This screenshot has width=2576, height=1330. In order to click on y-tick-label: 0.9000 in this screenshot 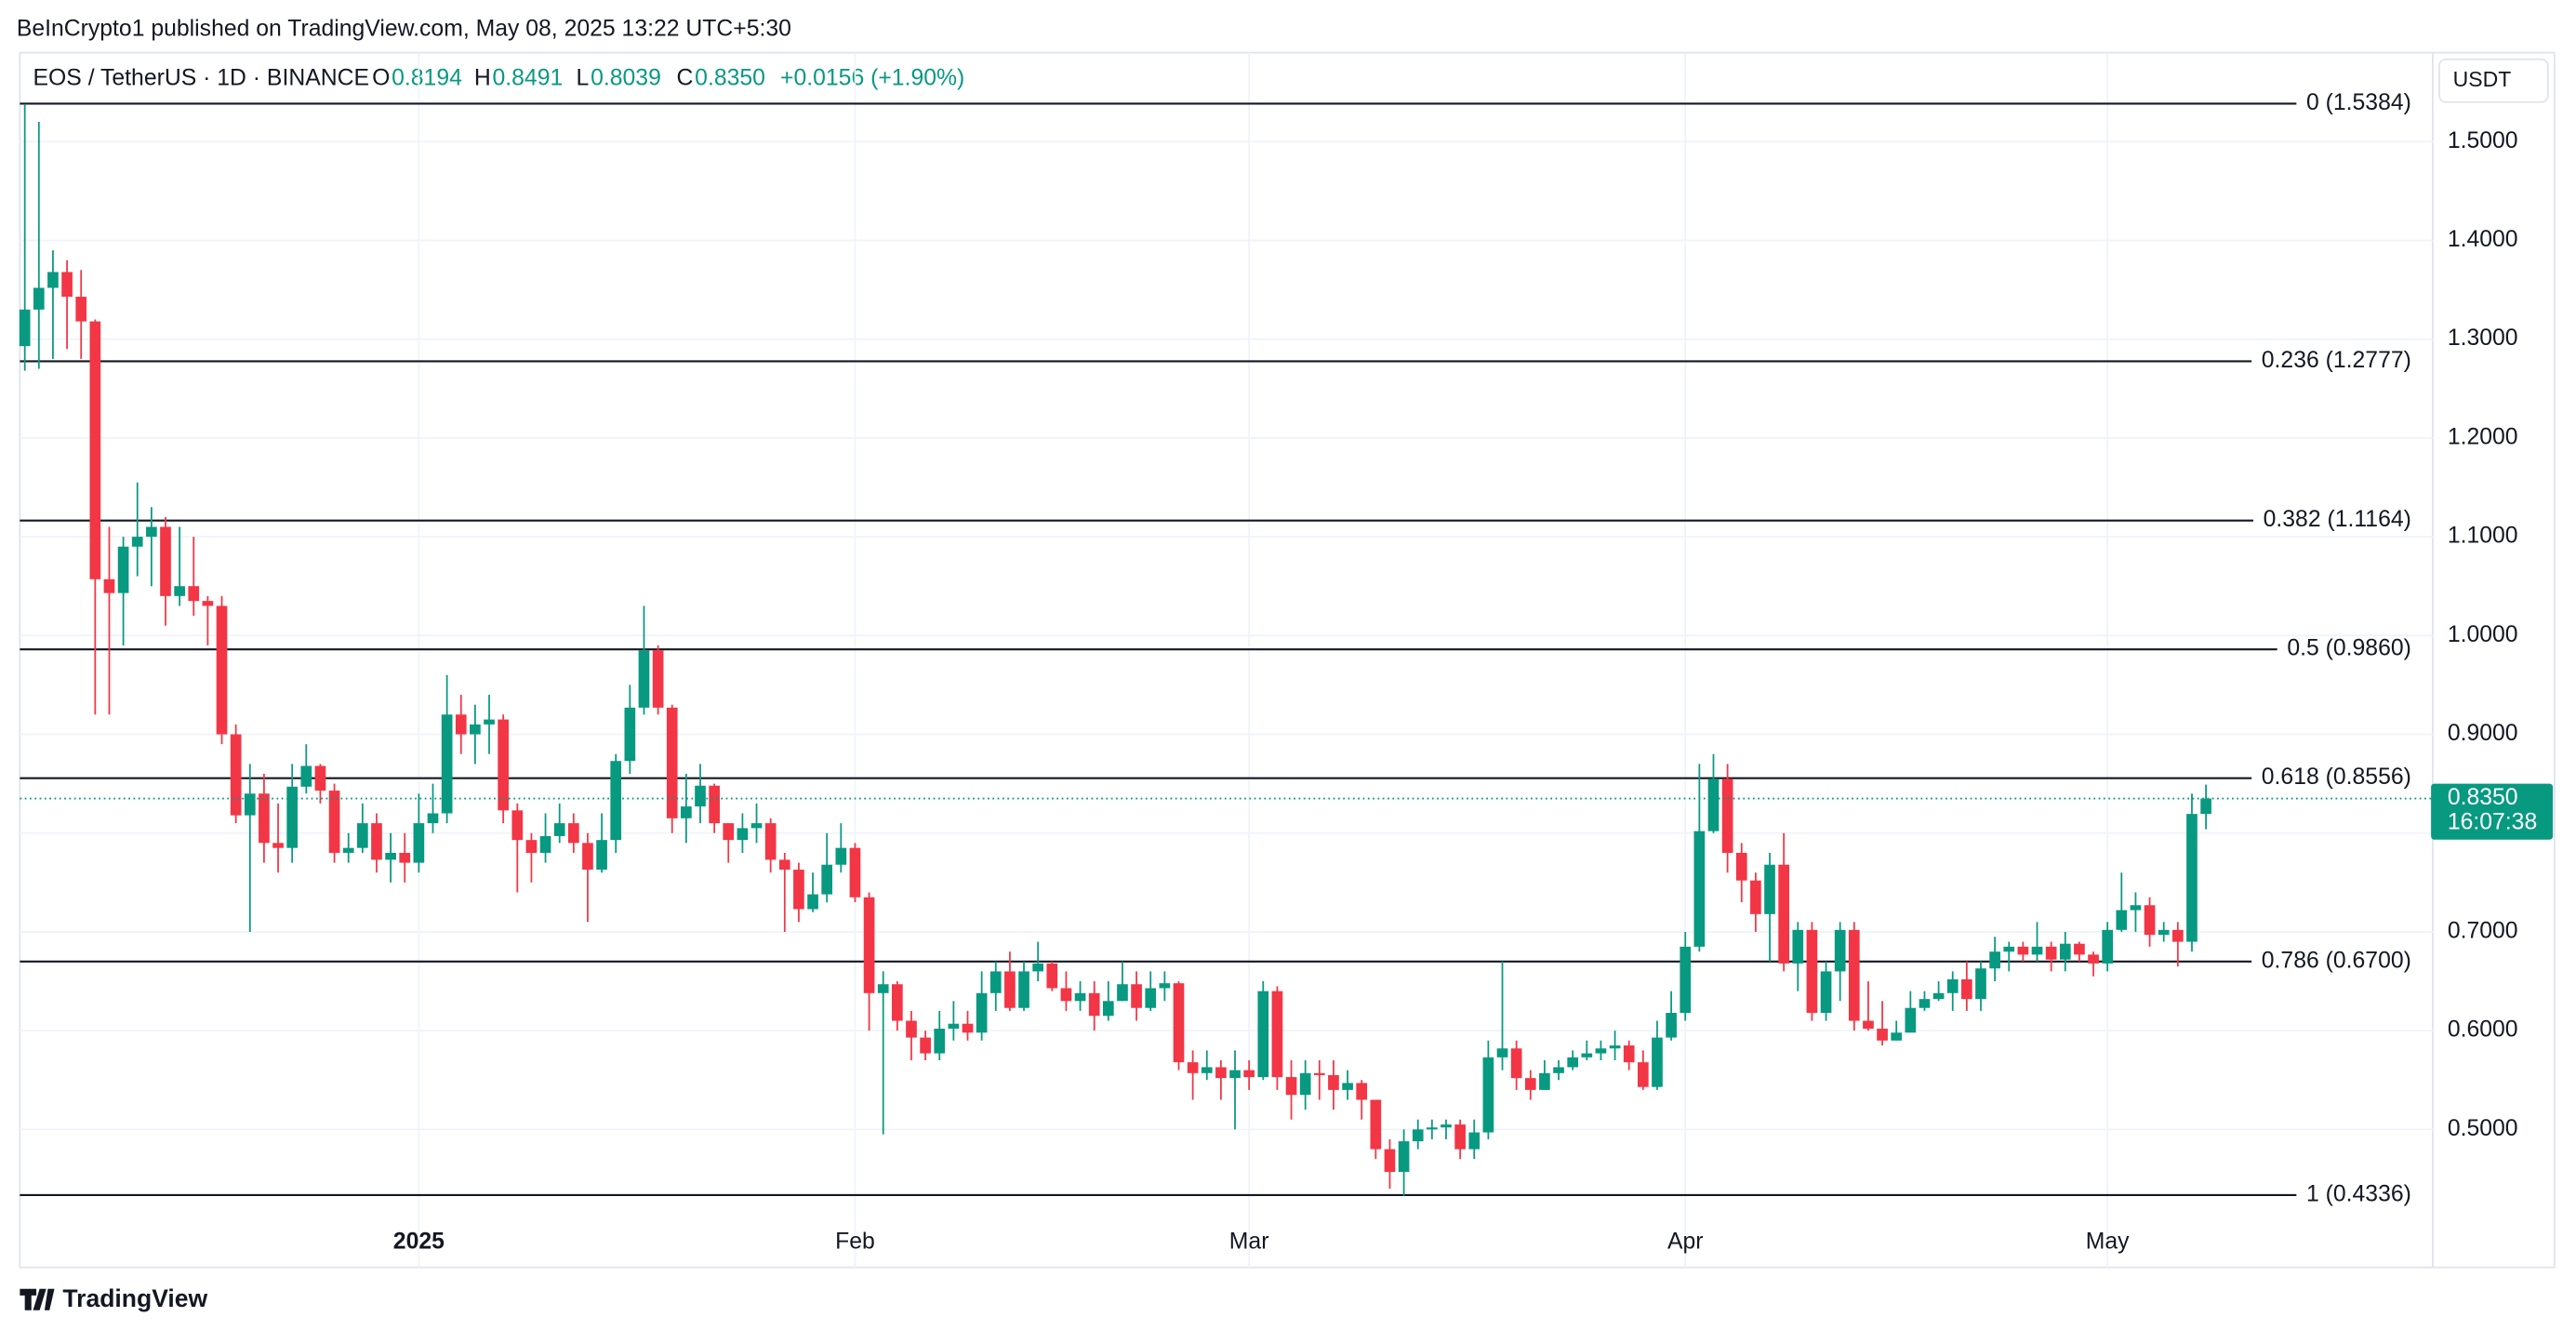, I will do `click(2483, 734)`.